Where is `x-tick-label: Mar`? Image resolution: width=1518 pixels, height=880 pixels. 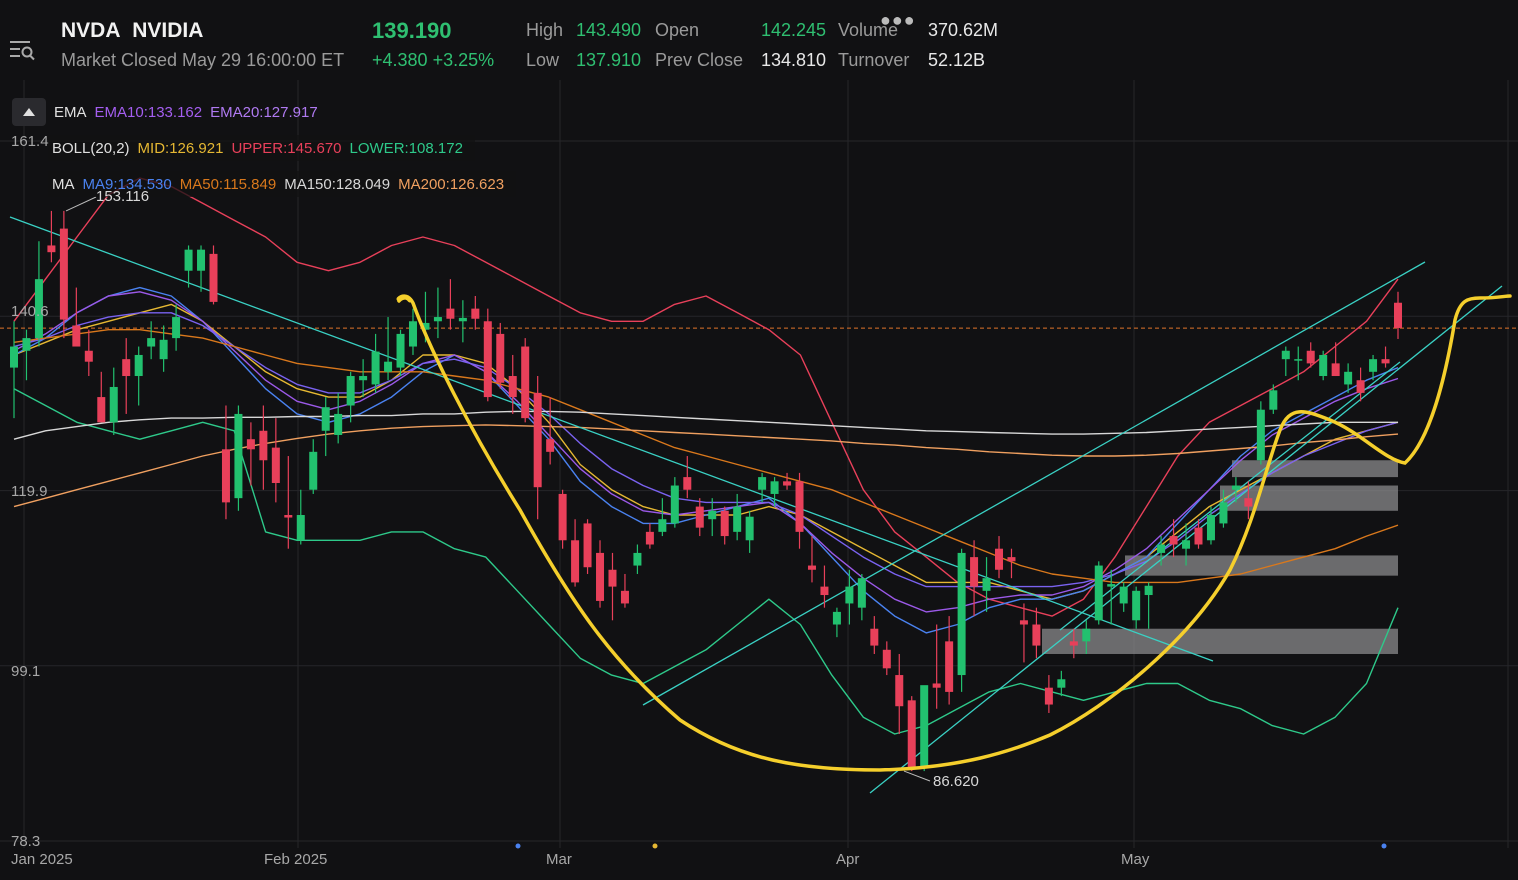 x-tick-label: Mar is located at coordinates (559, 859).